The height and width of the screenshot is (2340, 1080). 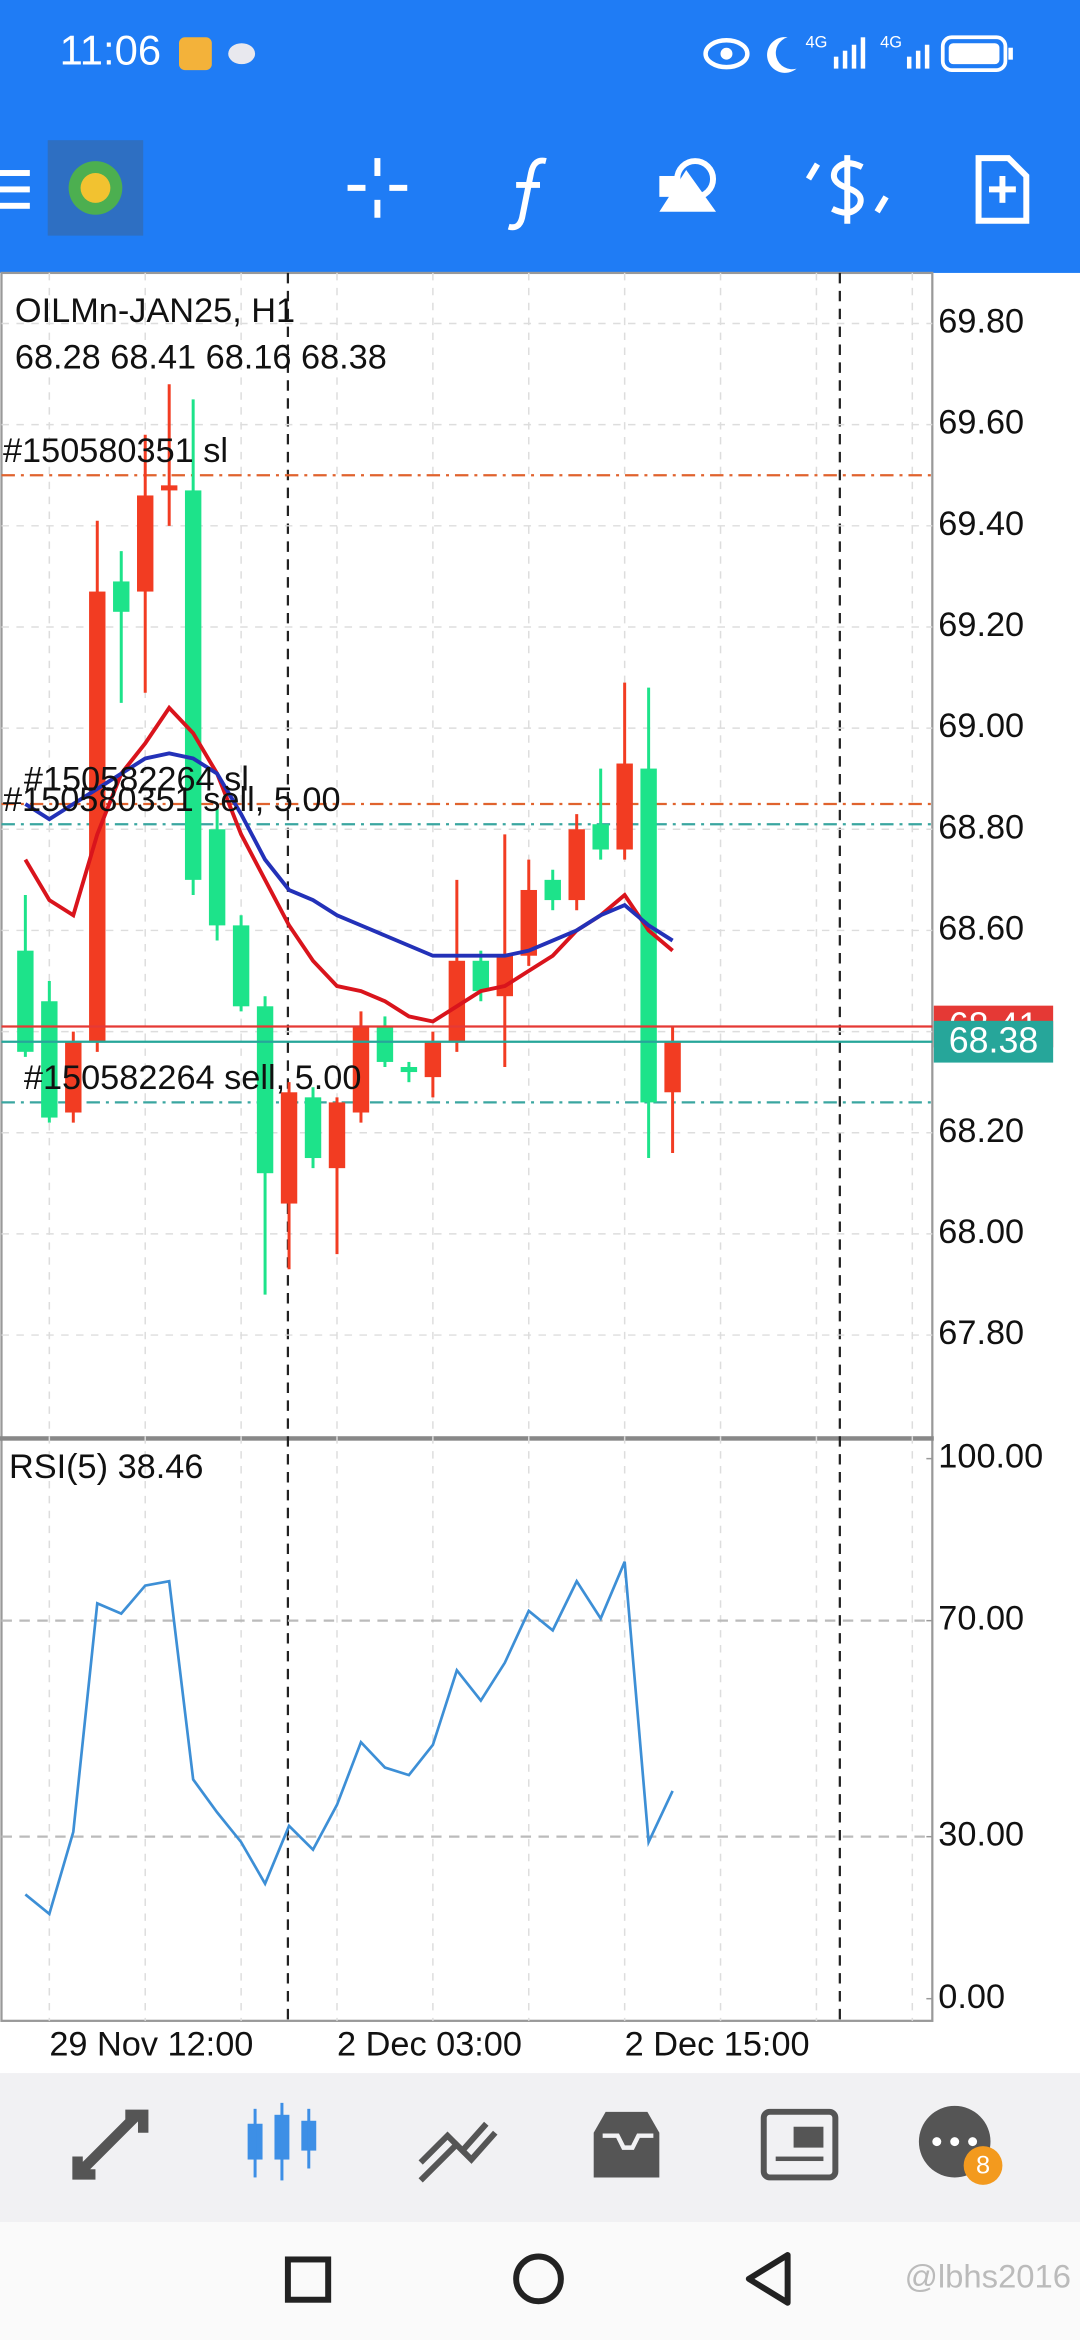 What do you see at coordinates (981, 524) in the screenshot?
I see `y-tick-label: 69.40` at bounding box center [981, 524].